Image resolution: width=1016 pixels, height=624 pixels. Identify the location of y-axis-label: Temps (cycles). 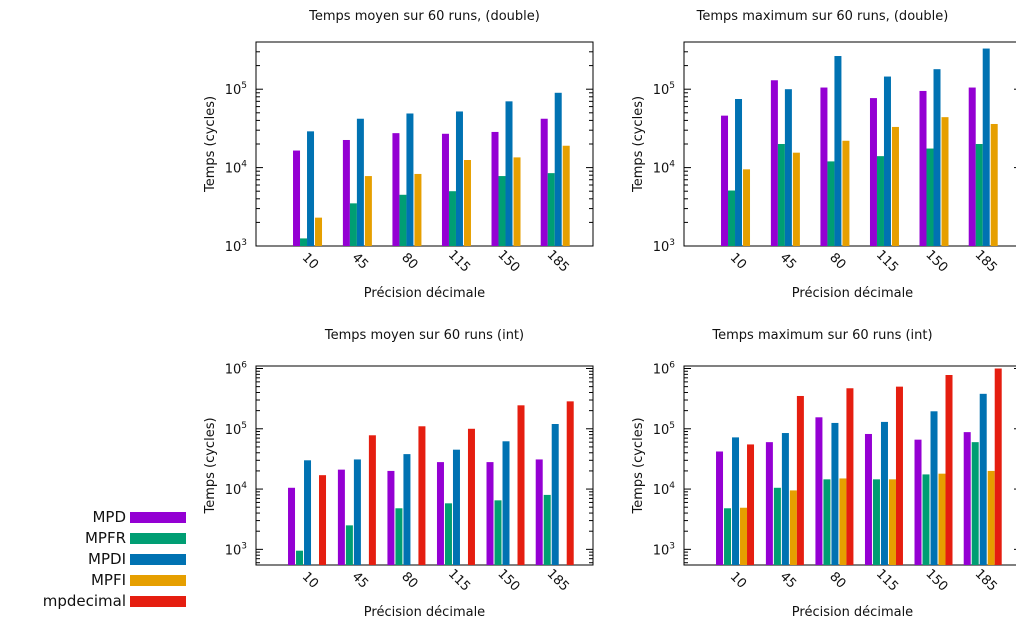
(210, 465).